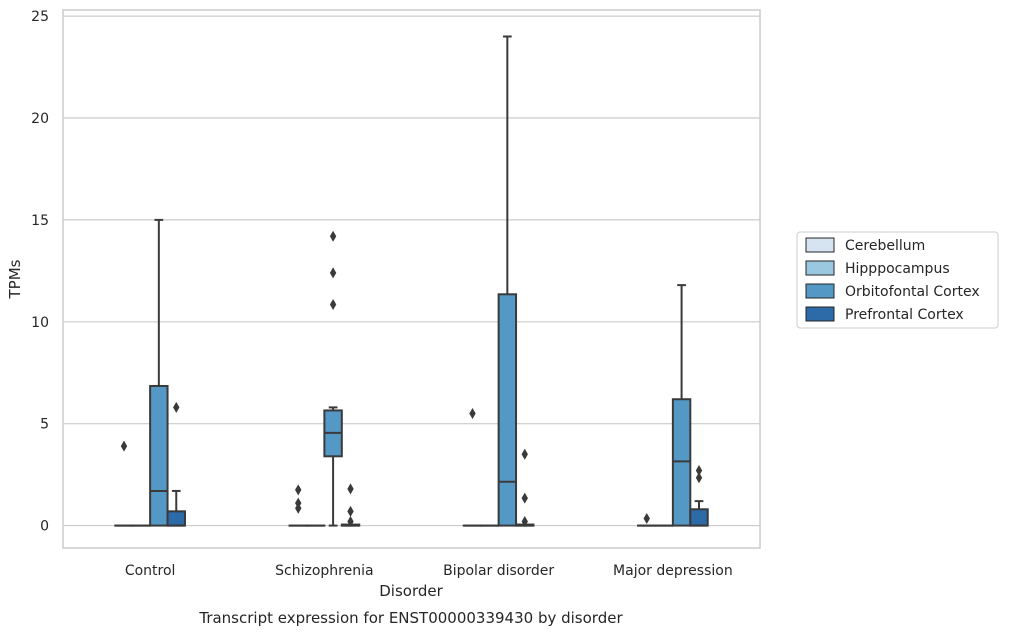  What do you see at coordinates (904, 315) in the screenshot?
I see `legend-label: Prefrontal Cortex` at bounding box center [904, 315].